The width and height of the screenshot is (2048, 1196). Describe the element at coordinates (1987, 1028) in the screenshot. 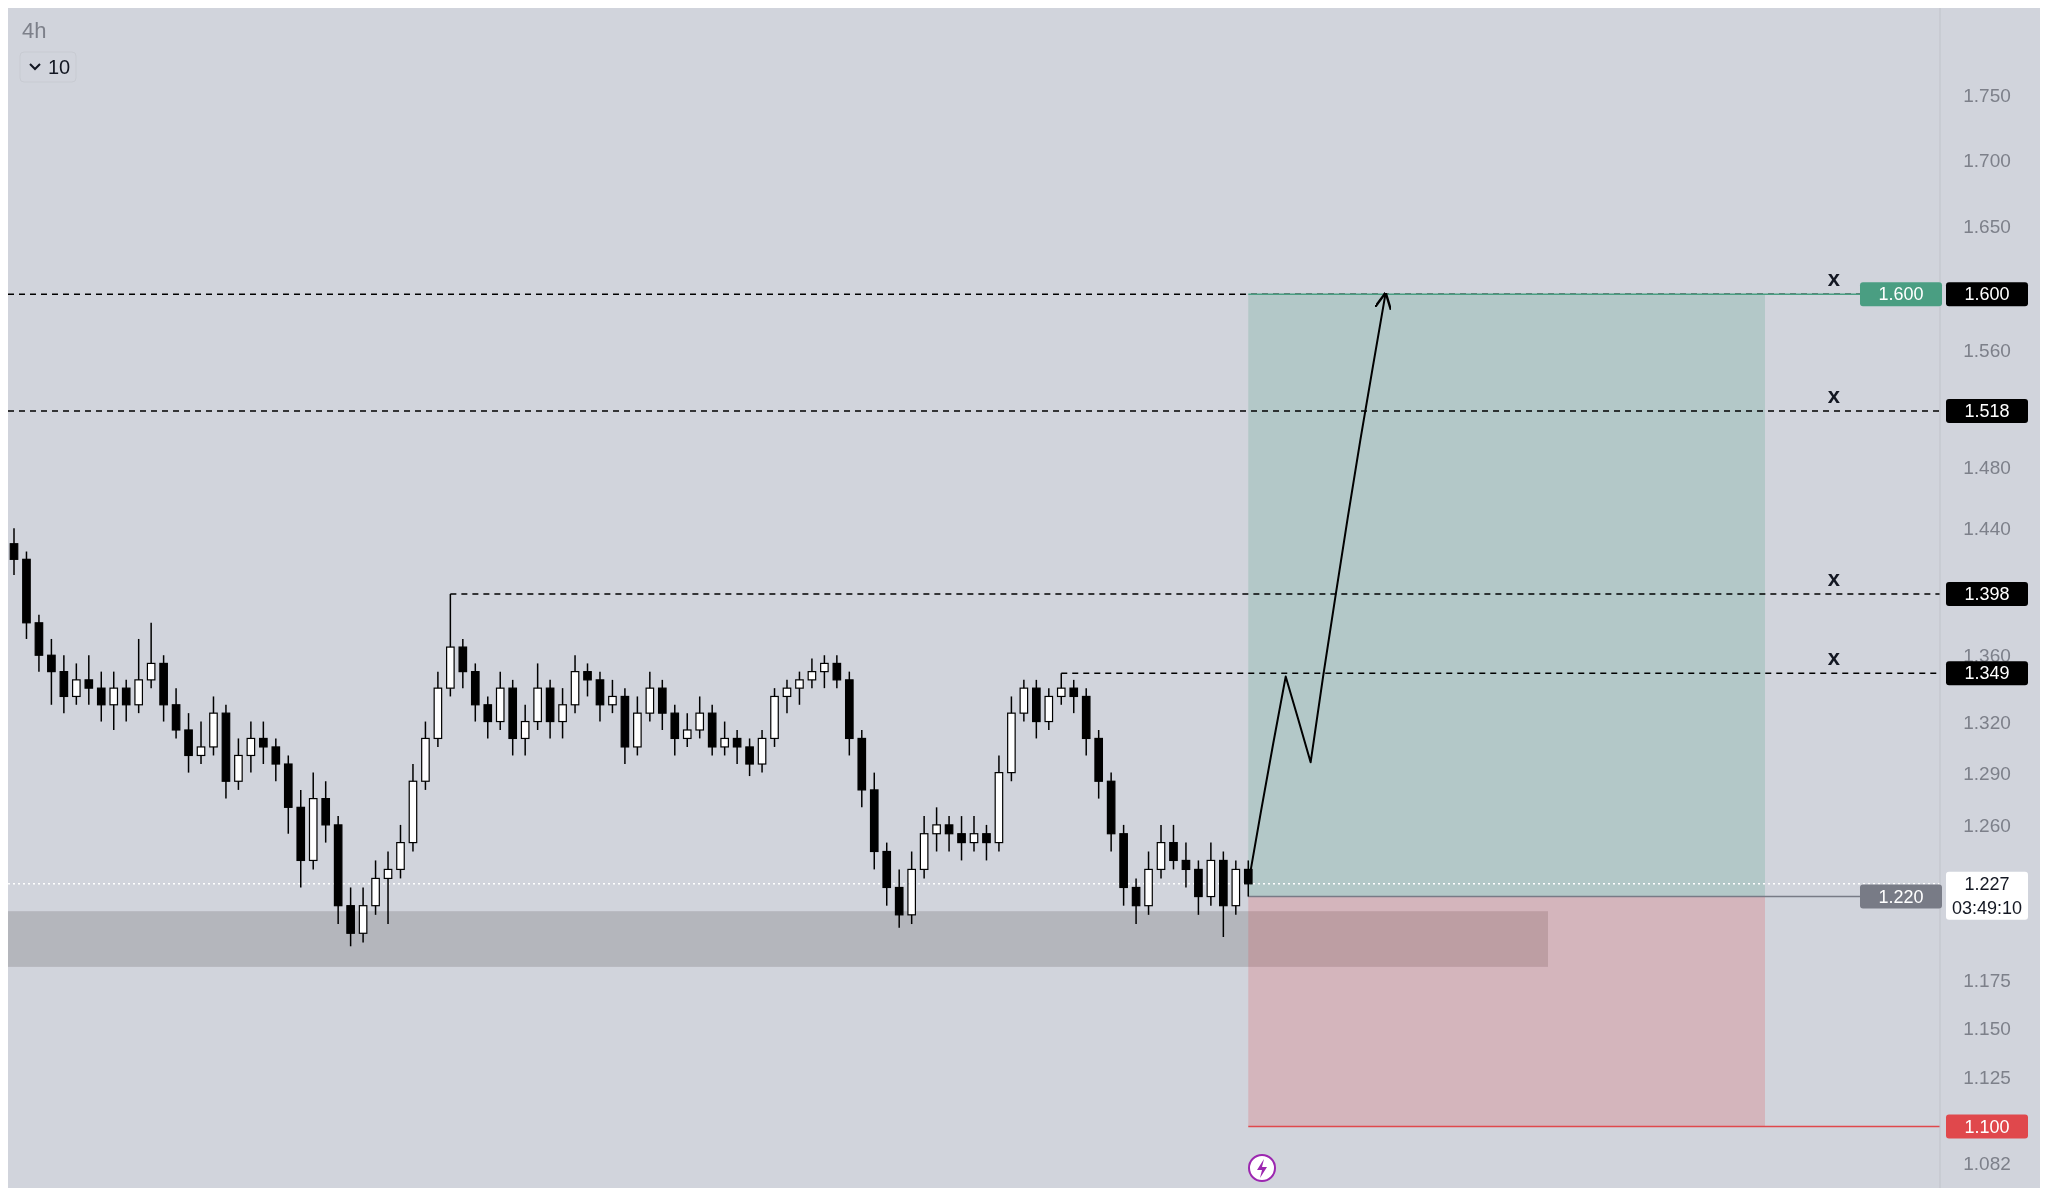

I see `y-tick-label: 1.150` at that location.